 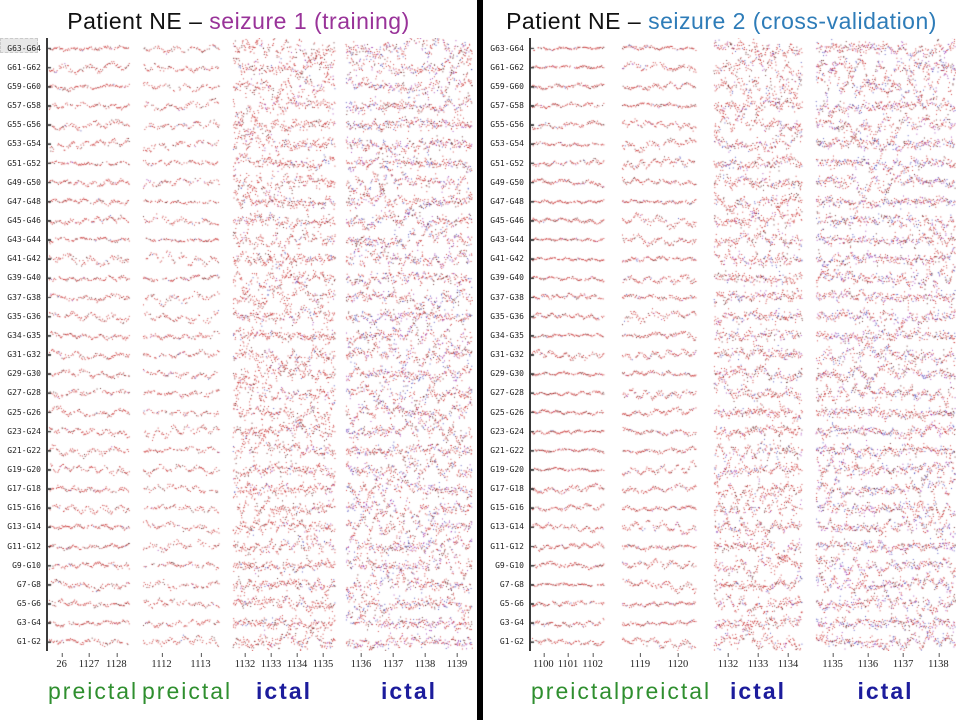 I want to click on time-tick-label: 1113, so click(x=200, y=661).